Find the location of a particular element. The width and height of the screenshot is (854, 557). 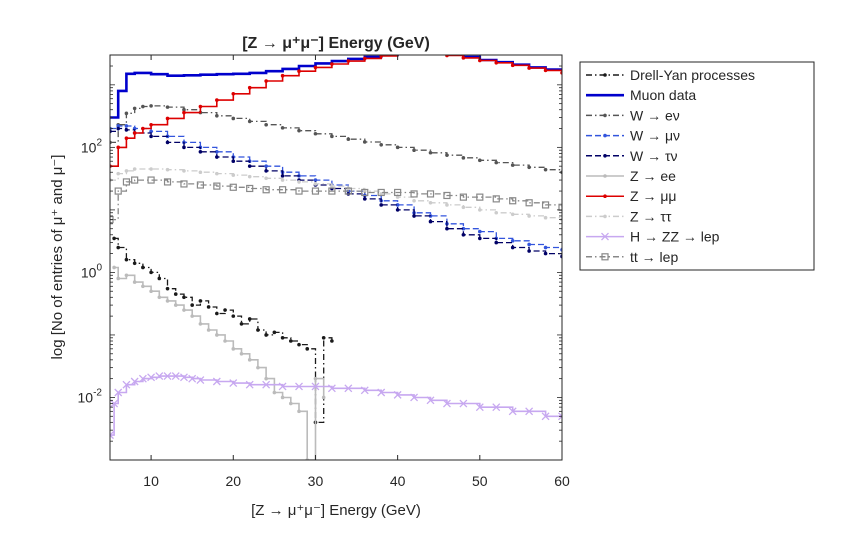

legend-label-w: W → τν is located at coordinates (654, 156).